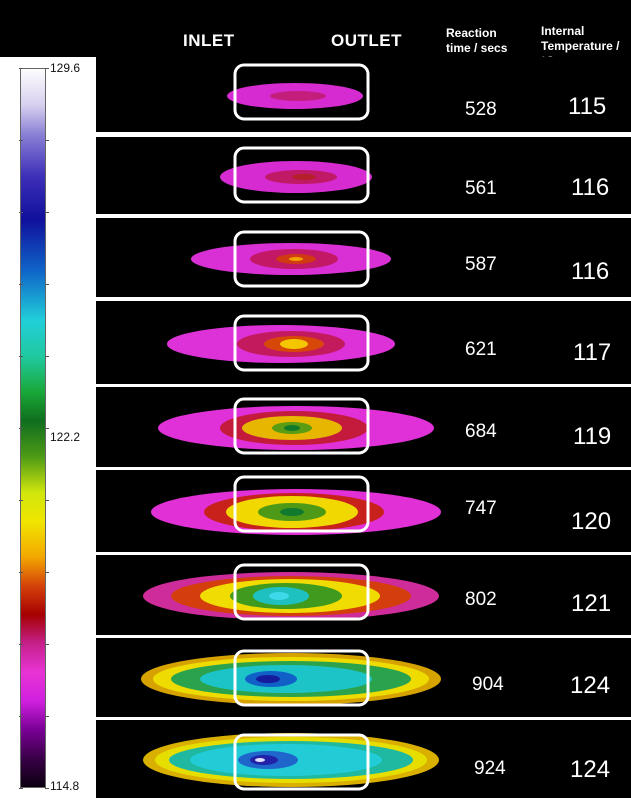 The width and height of the screenshot is (631, 798). Describe the element at coordinates (65, 68) in the screenshot. I see `scale-max-label: 129.6` at that location.